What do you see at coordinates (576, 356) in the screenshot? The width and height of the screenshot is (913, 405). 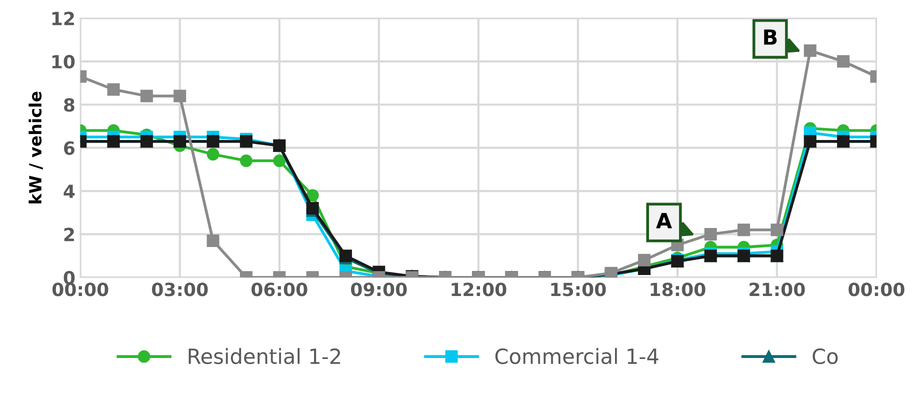 I see `legend-label: Commercial 1-4` at bounding box center [576, 356].